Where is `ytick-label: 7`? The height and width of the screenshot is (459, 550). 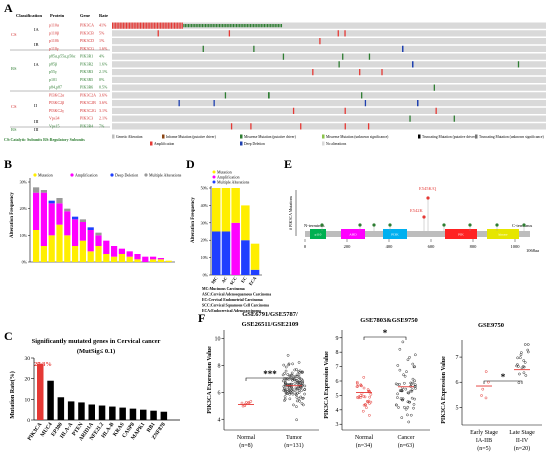 ytick-label: 7 is located at coordinates (337, 368).